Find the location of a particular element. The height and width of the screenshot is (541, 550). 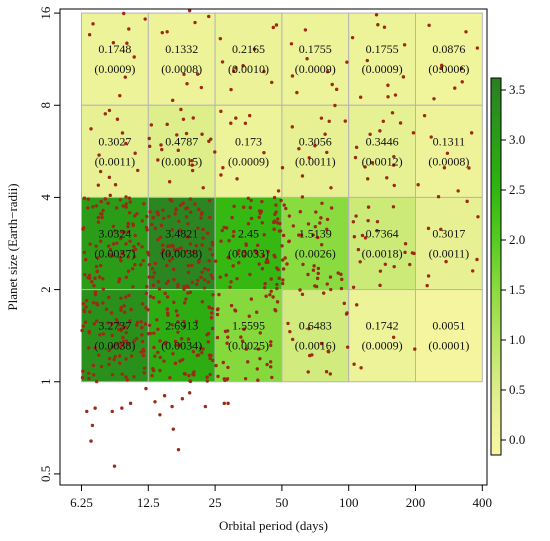

cell-error-label: (0.0033) is located at coordinates (248, 254).